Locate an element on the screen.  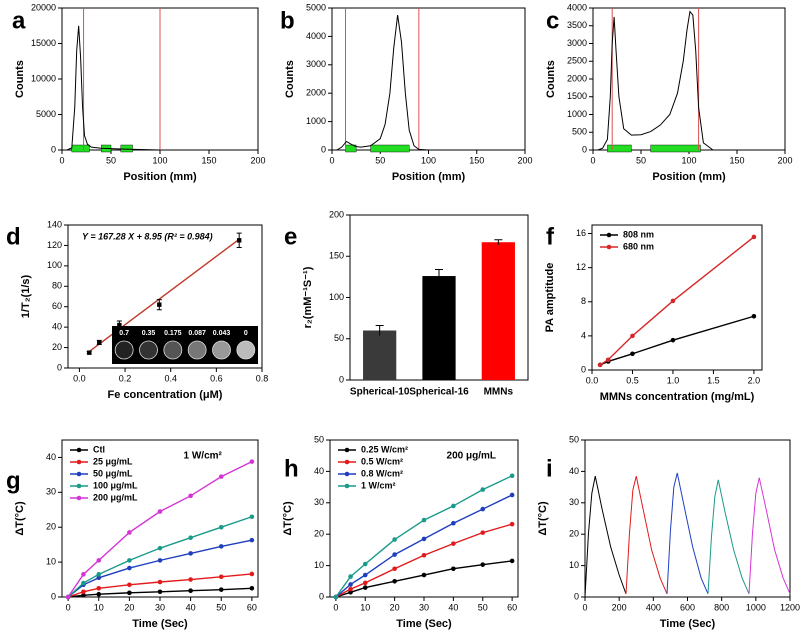
y-tick-label: 100 is located at coordinates (336, 297).